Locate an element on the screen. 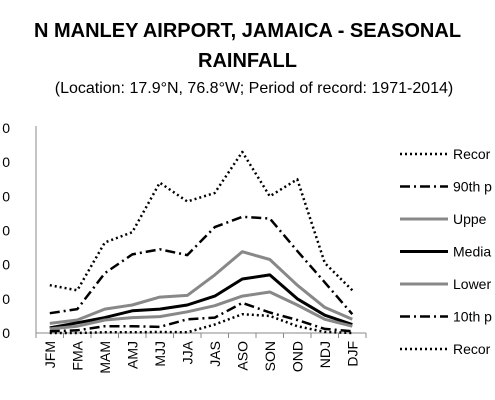 This screenshot has width=495, height=400. x-tick-label: JFM is located at coordinates (50, 354).